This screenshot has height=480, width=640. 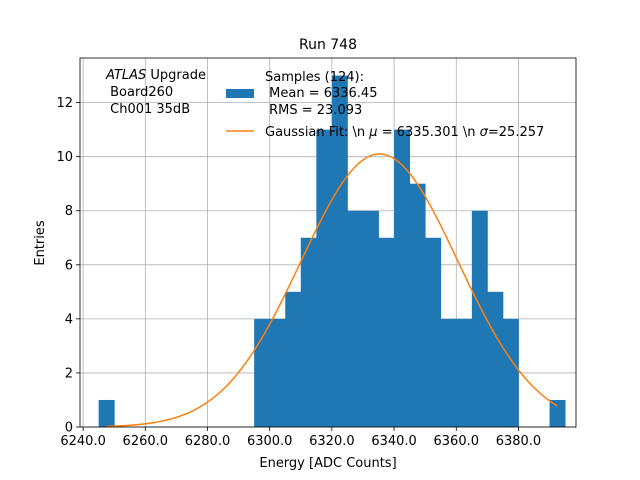 I want to click on legend-fit-prefix: Gaussian Fit: \n, so click(x=317, y=132).